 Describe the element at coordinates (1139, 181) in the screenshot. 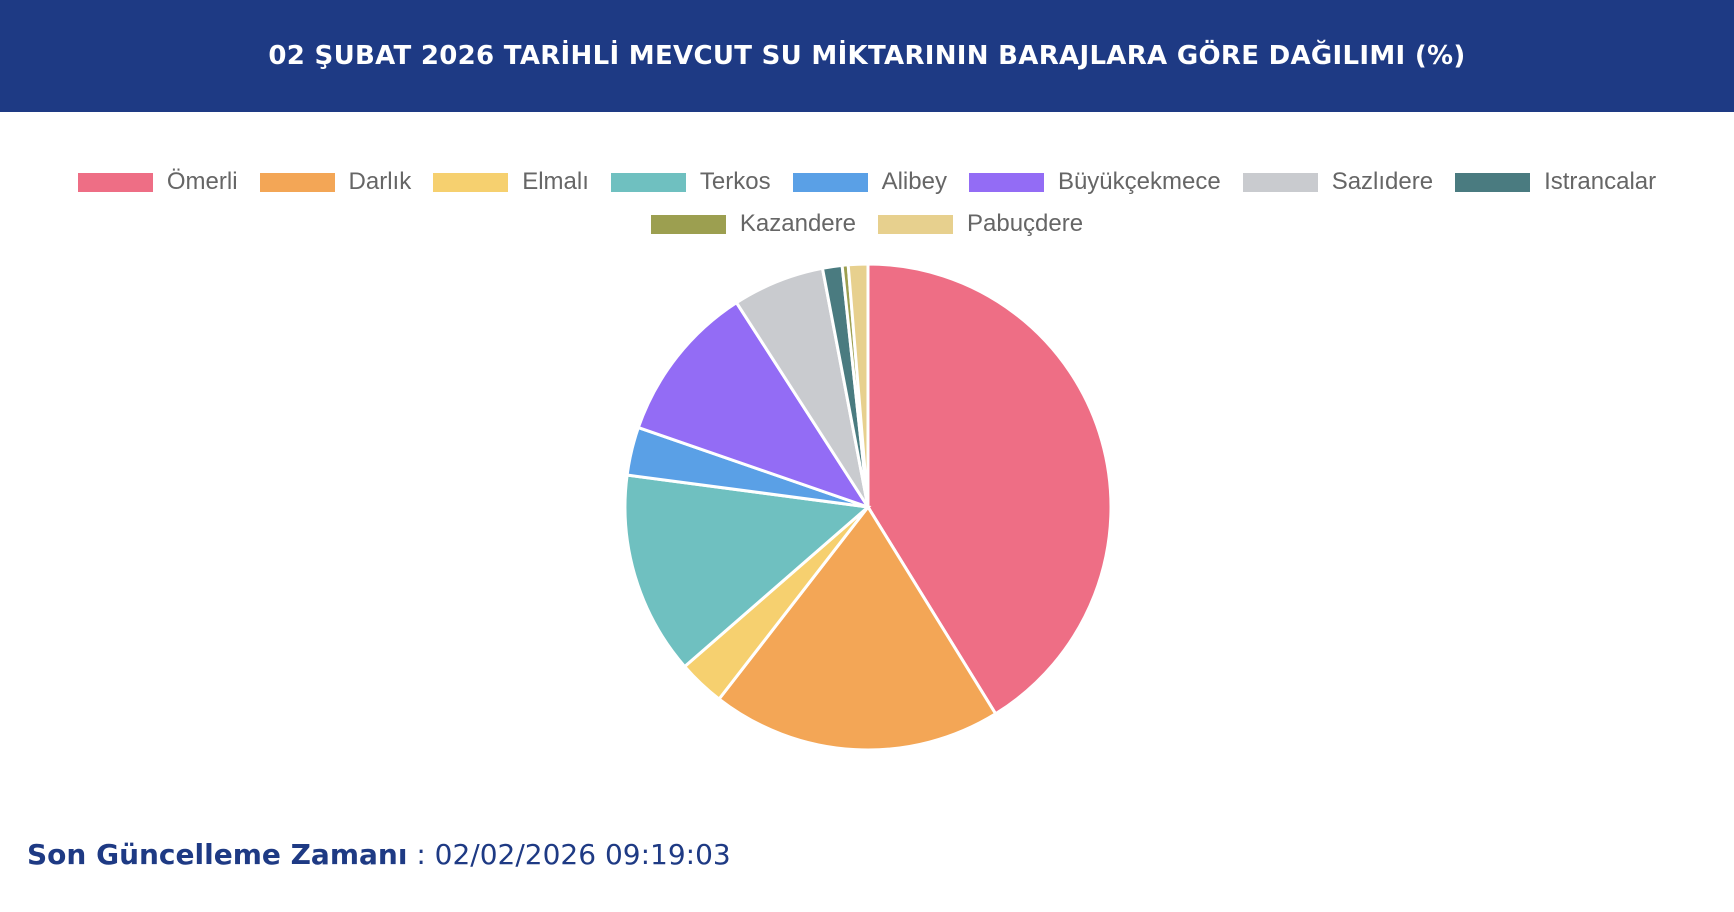

I see `legend-label: Büyükçekmece` at that location.